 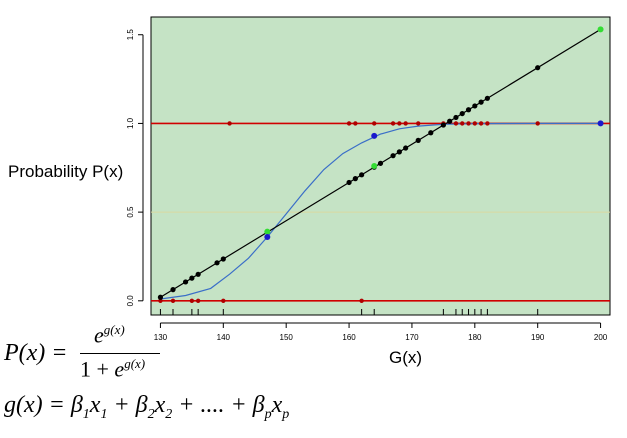 I want to click on beta-2-sub: 2, so click(x=151, y=414).